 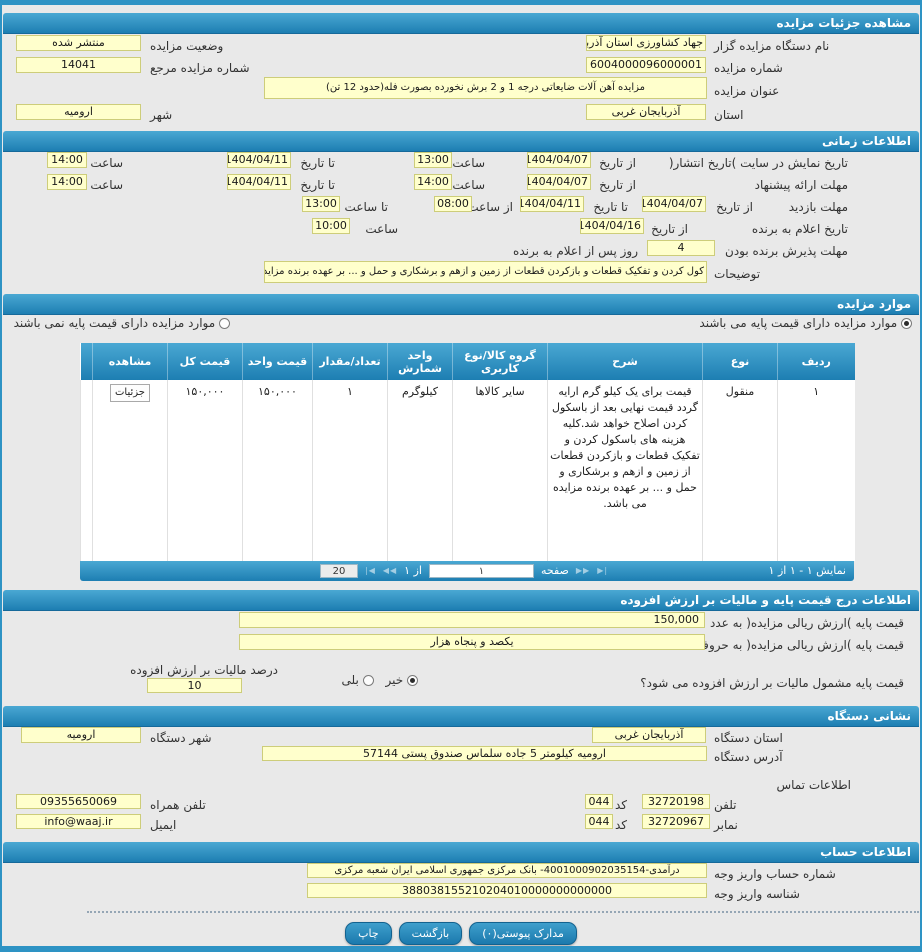 What do you see at coordinates (603, 570) in the screenshot?
I see `pager-last-icon: ▶|` at bounding box center [603, 570].